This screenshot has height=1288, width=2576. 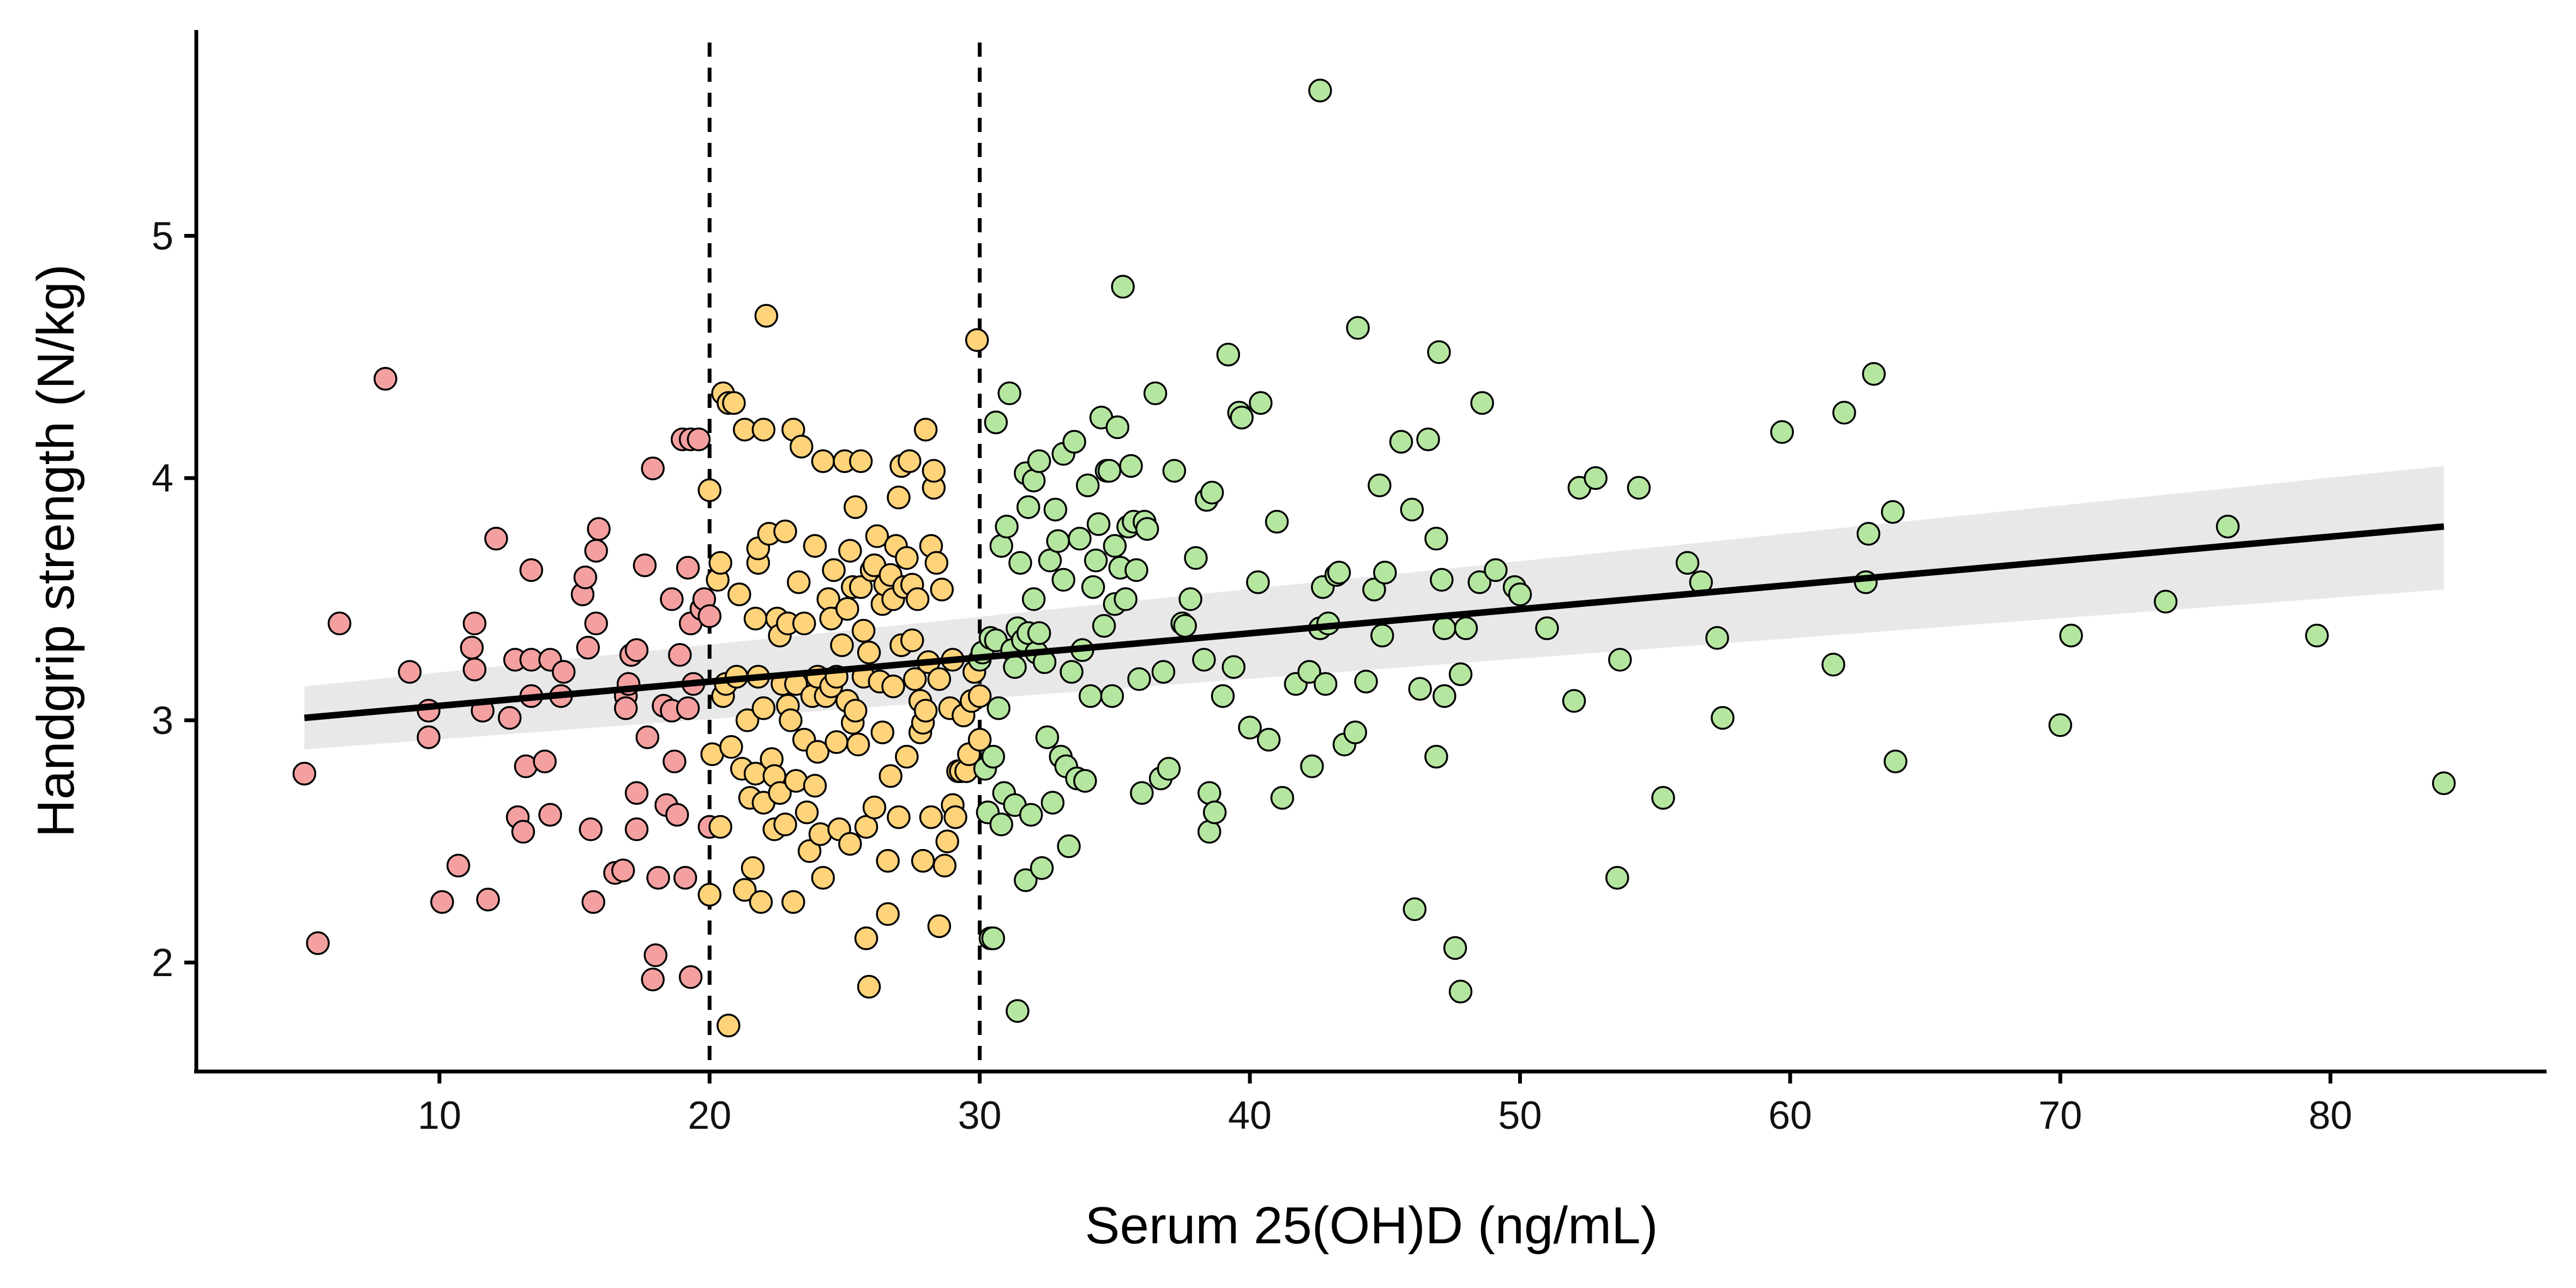 What do you see at coordinates (1371, 1225) in the screenshot?
I see `x-axis-title: Serum 25(OH)D (ng/mL)` at bounding box center [1371, 1225].